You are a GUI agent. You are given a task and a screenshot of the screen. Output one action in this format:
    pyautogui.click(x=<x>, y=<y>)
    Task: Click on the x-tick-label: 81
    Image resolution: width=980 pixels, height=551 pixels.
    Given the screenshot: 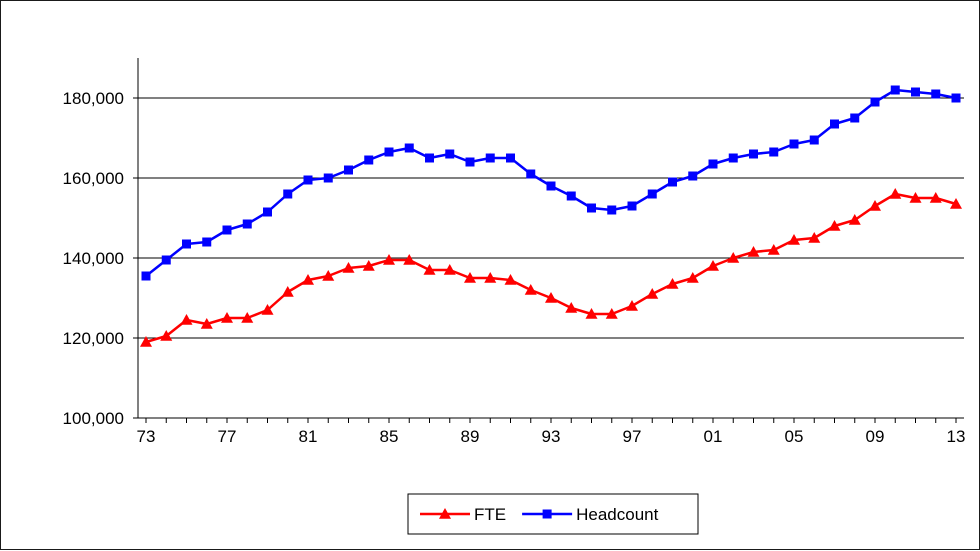 What is the action you would take?
    pyautogui.click(x=308, y=436)
    